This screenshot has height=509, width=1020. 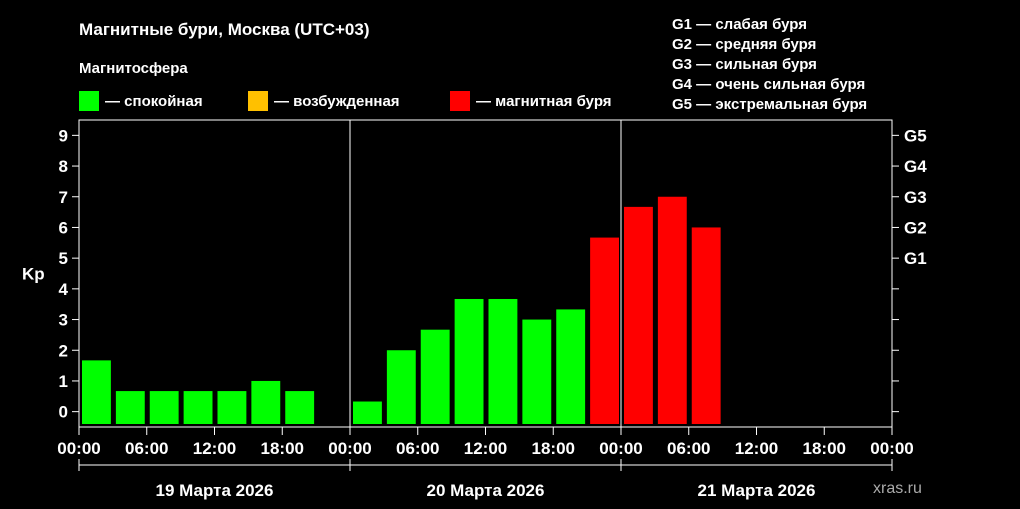 I want to click on y-tick-label: 9, so click(x=63, y=135).